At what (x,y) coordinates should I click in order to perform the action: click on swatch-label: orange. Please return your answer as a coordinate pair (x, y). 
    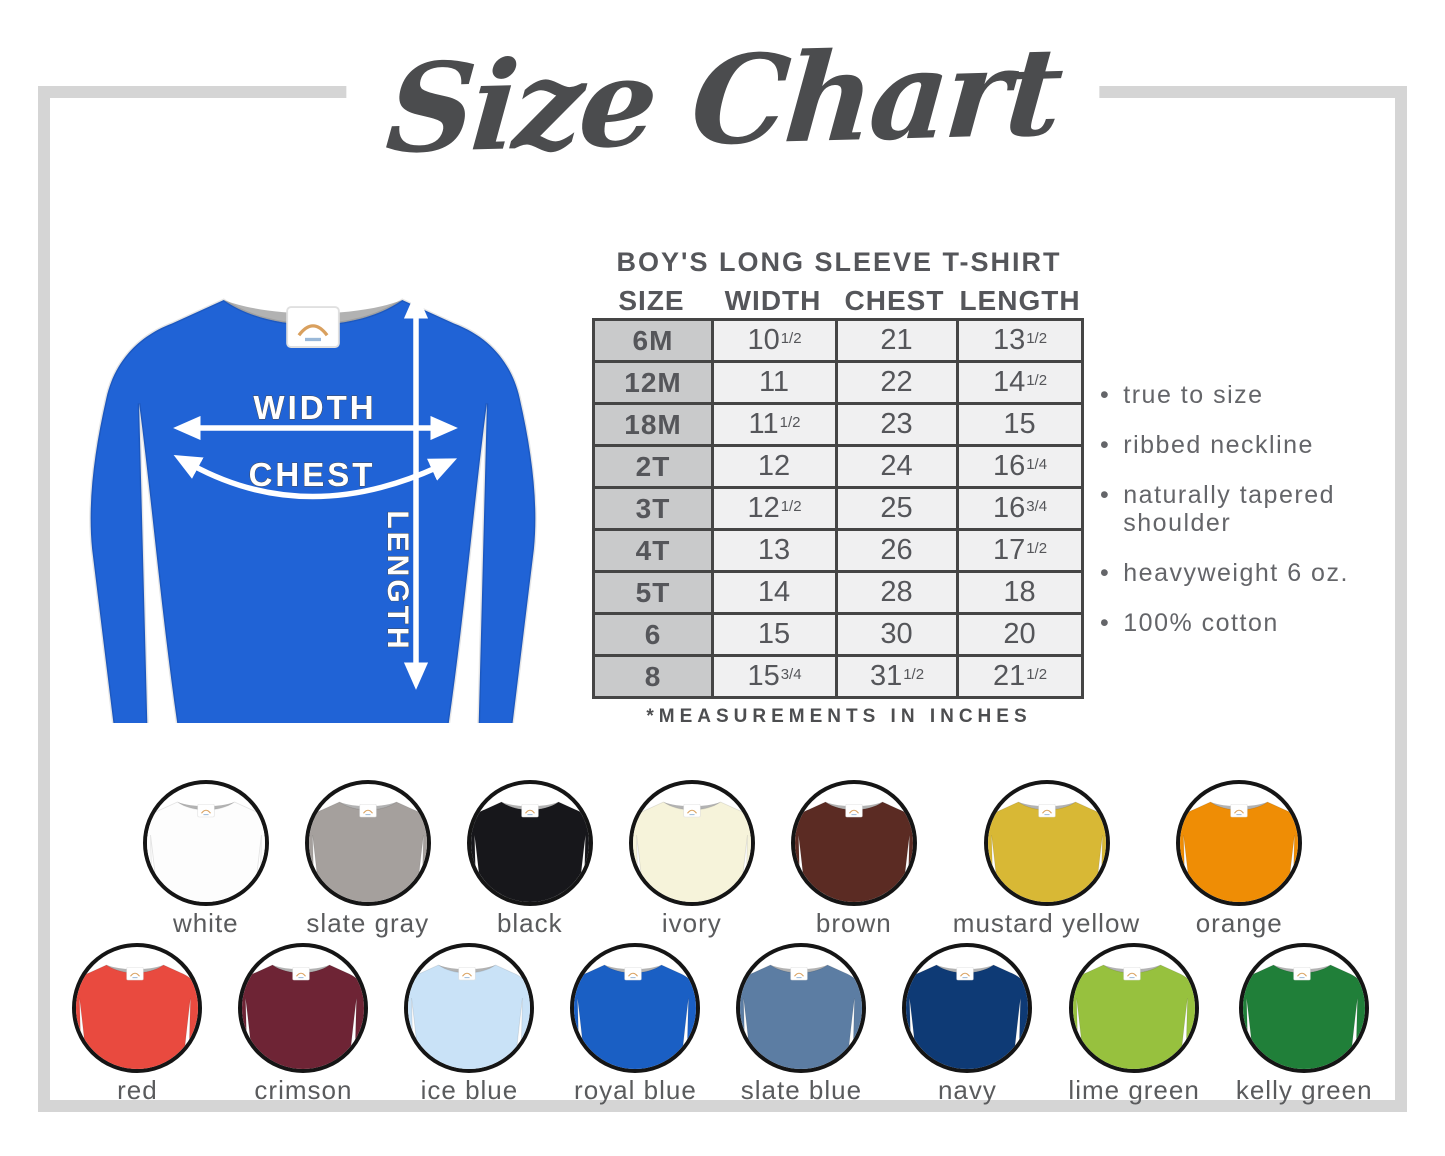
    Looking at the image, I should click on (1239, 923).